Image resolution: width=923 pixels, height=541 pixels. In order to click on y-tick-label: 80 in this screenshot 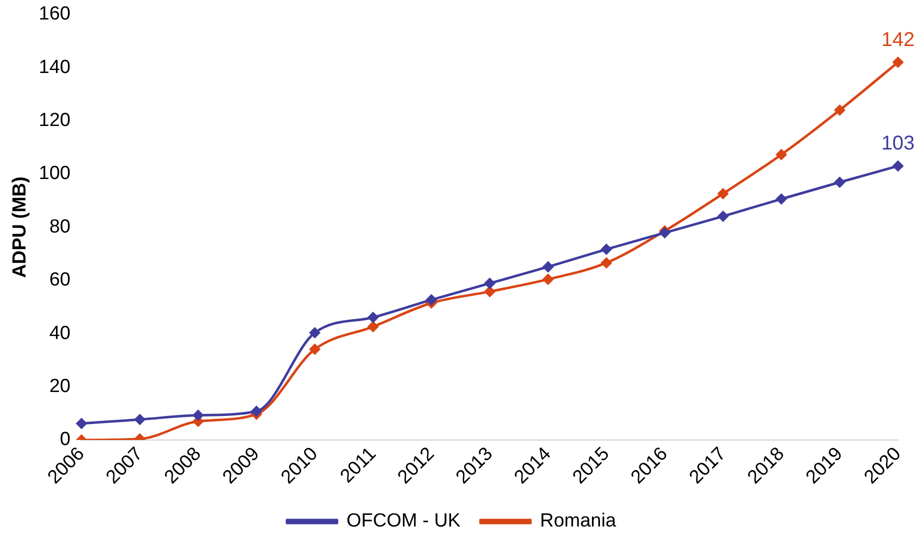, I will do `click(59, 227)`.